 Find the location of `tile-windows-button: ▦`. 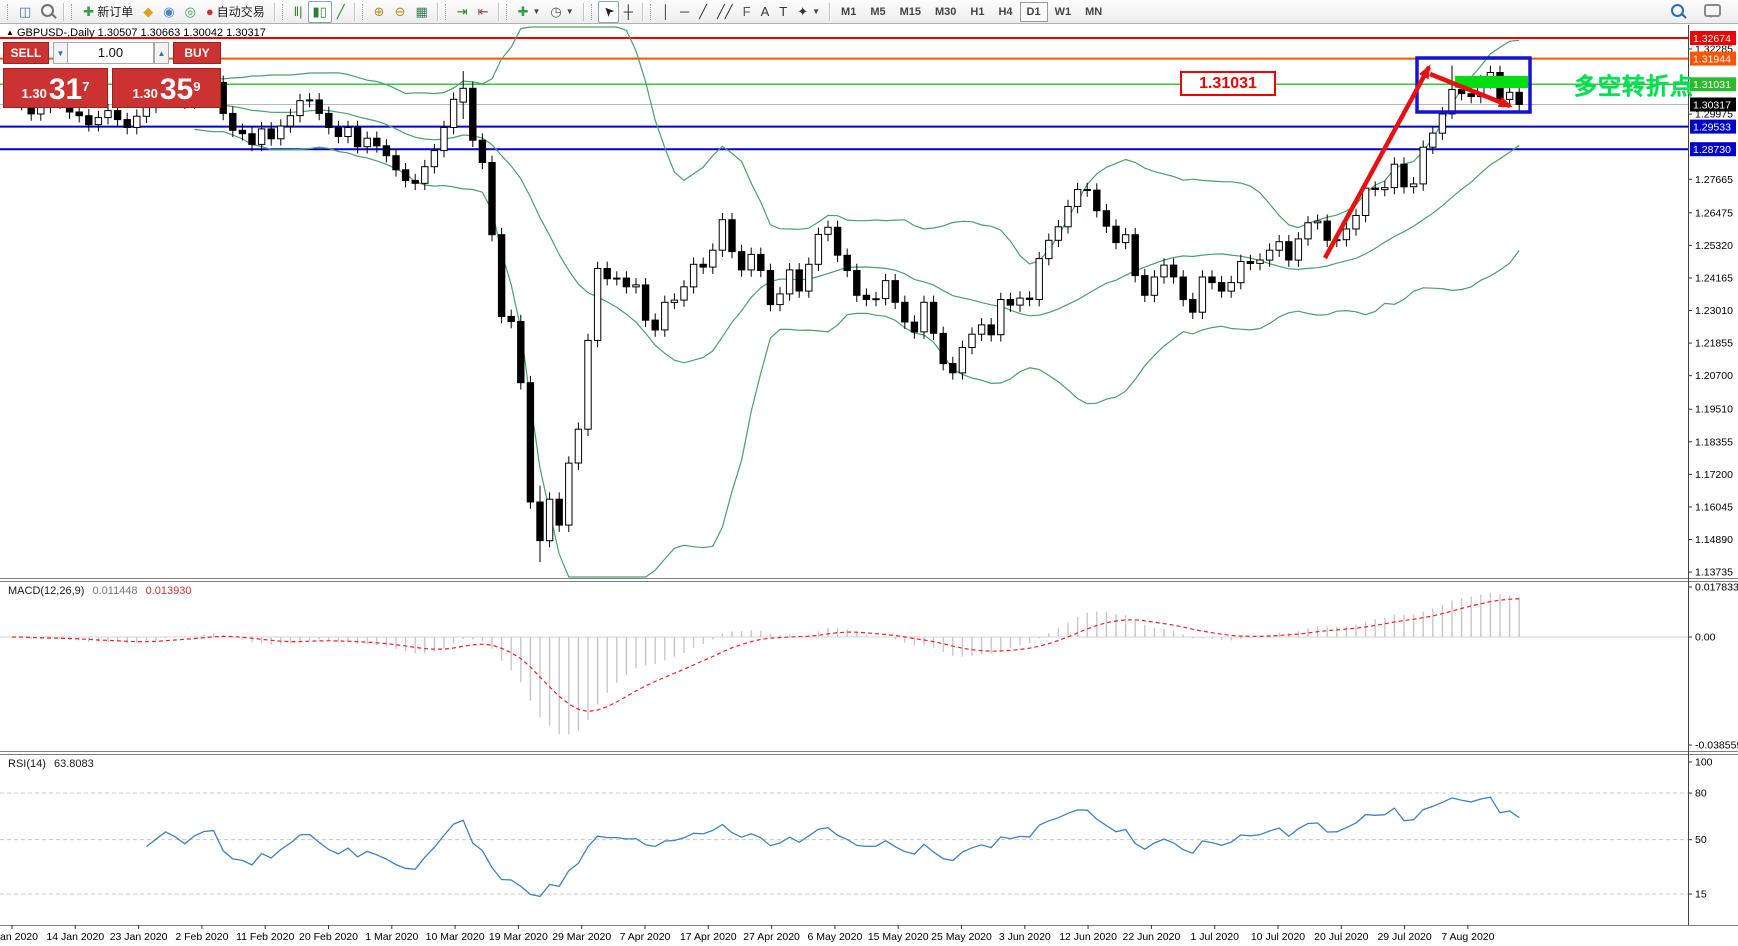

tile-windows-button: ▦ is located at coordinates (421, 12).